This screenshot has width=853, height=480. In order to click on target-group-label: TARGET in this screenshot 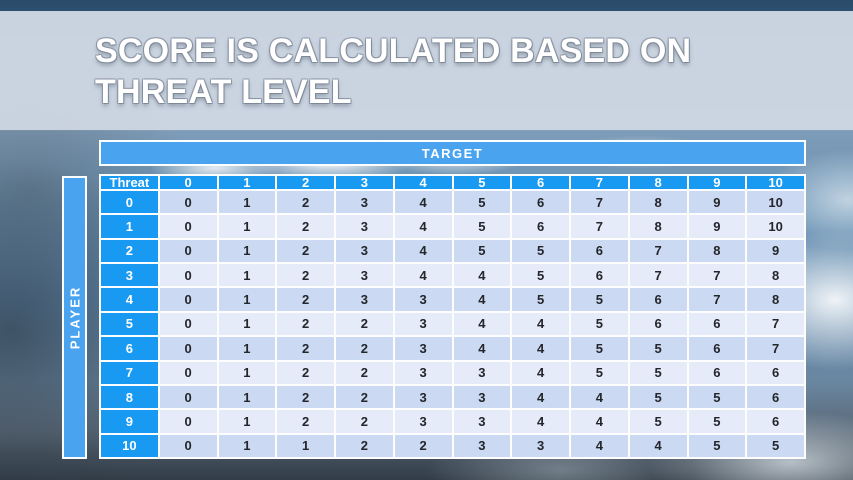, I will do `click(452, 153)`.